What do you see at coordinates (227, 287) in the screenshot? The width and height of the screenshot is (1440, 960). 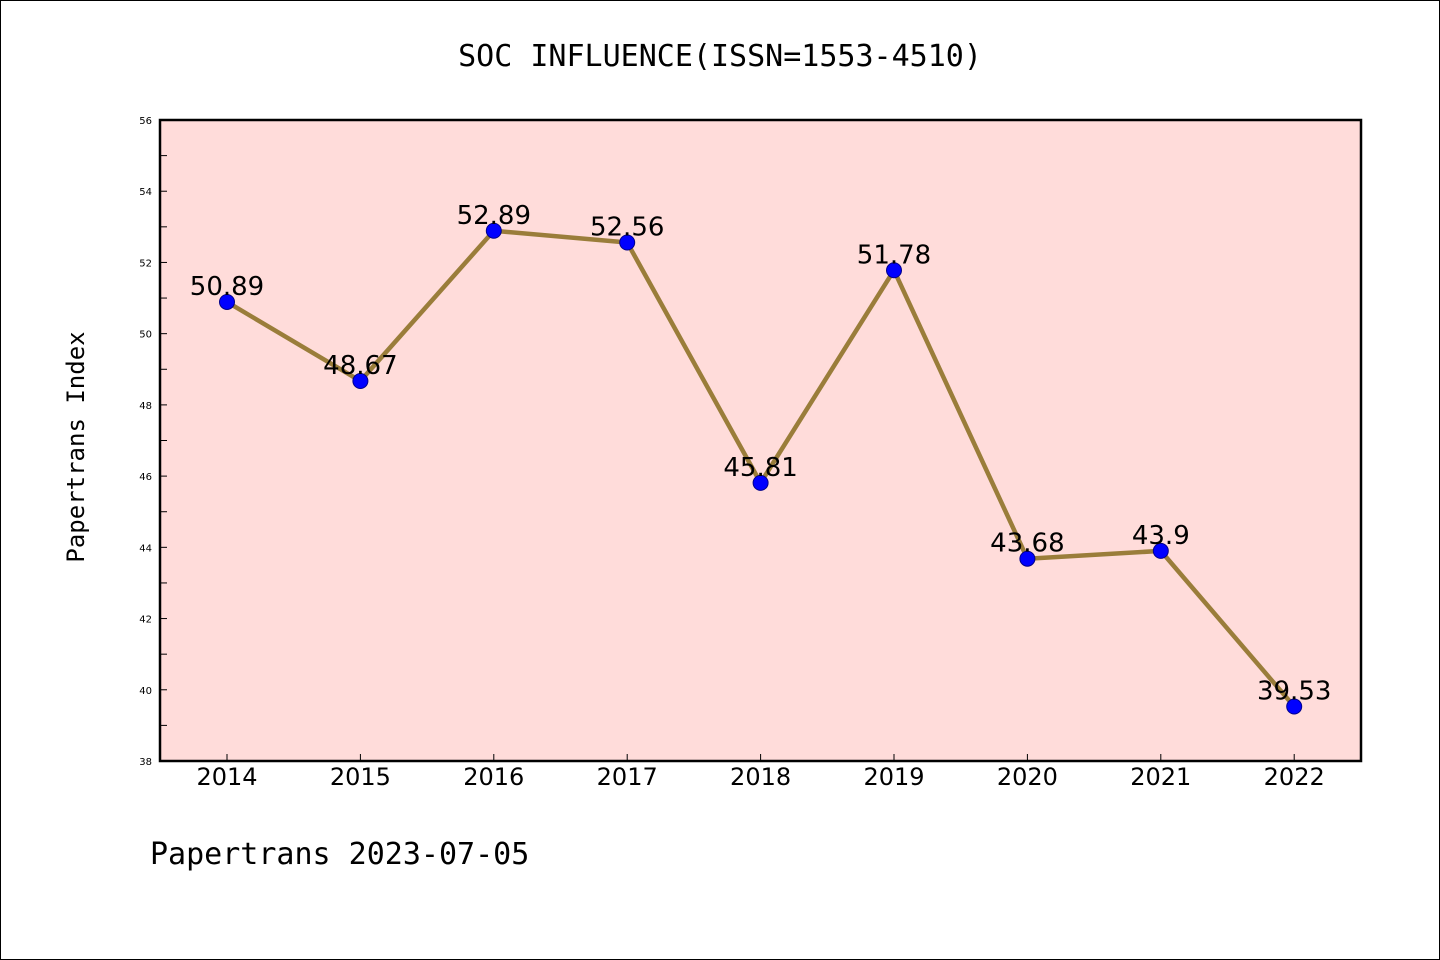 I see `data-label: 50.89` at bounding box center [227, 287].